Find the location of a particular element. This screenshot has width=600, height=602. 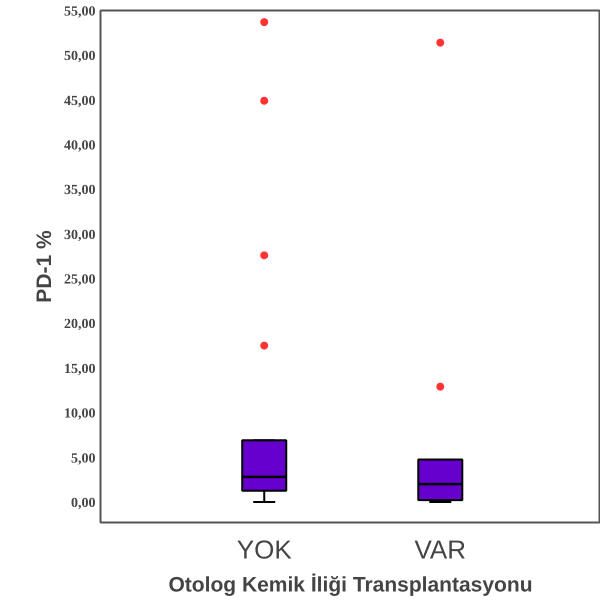

y-tick-label: 20,00 is located at coordinates (80, 324).